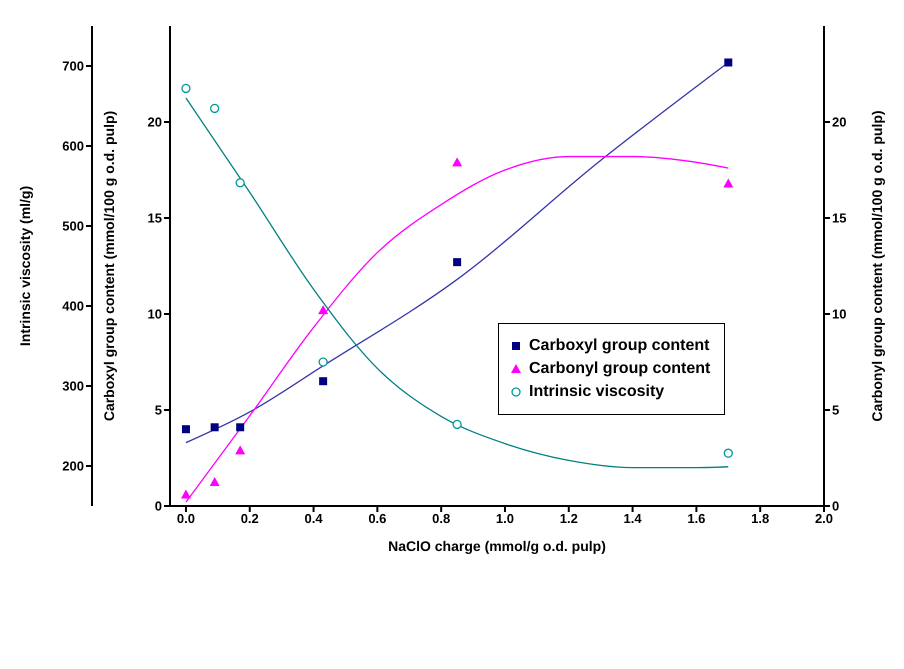  What do you see at coordinates (108, 266) in the screenshot?
I see `y-axis-title: Carboxyl group content (mmol/100 g o.d. pulp)` at bounding box center [108, 266].